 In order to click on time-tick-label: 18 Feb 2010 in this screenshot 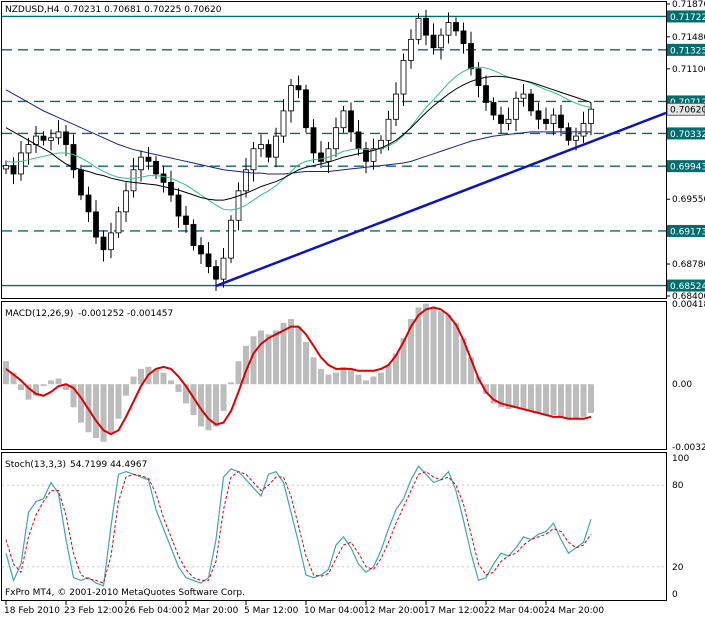, I will do `click(32, 611)`.